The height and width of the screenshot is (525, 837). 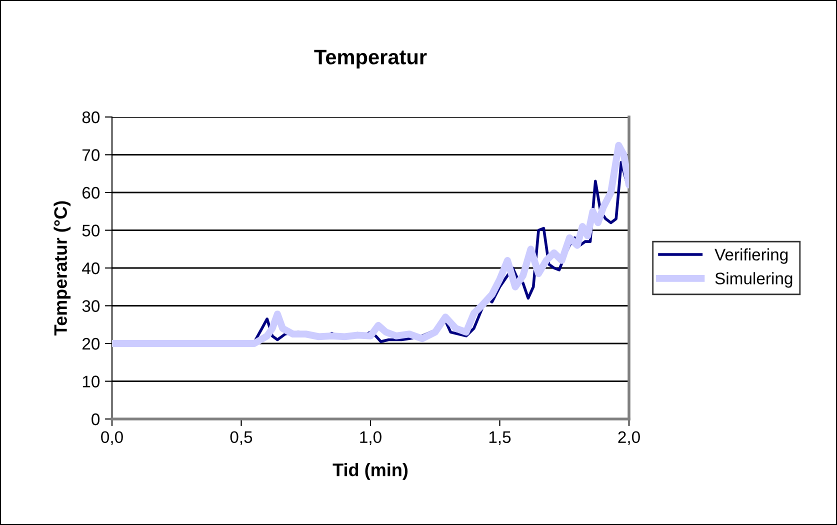 I want to click on y-tick-label: 50, so click(x=91, y=230).